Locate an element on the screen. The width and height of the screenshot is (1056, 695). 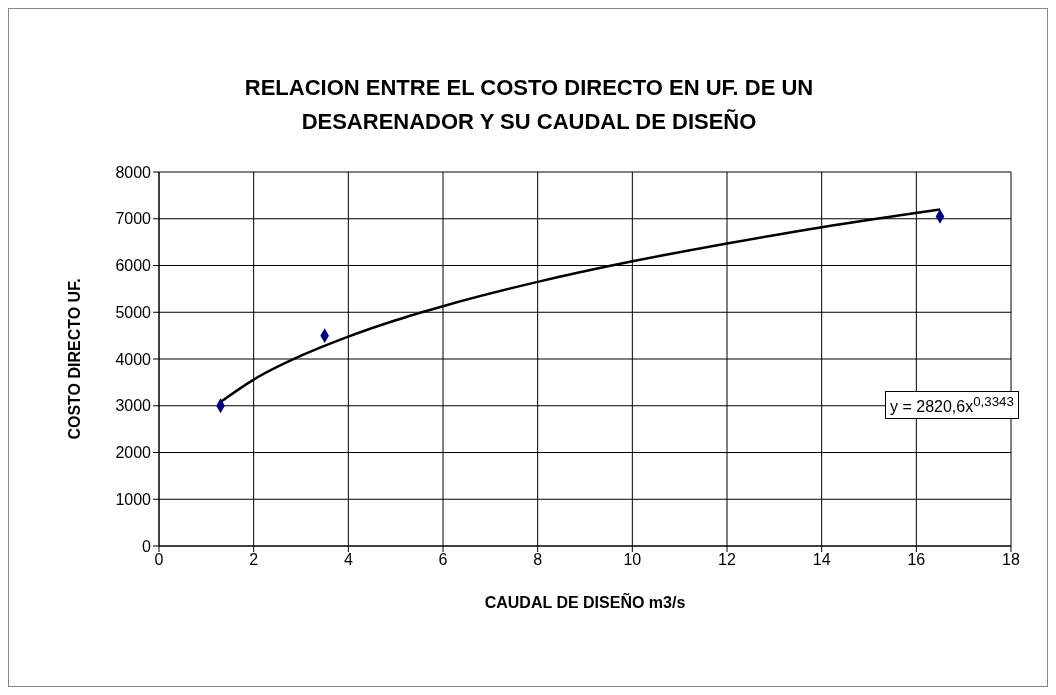
x-tick-label: 10 is located at coordinates (632, 560).